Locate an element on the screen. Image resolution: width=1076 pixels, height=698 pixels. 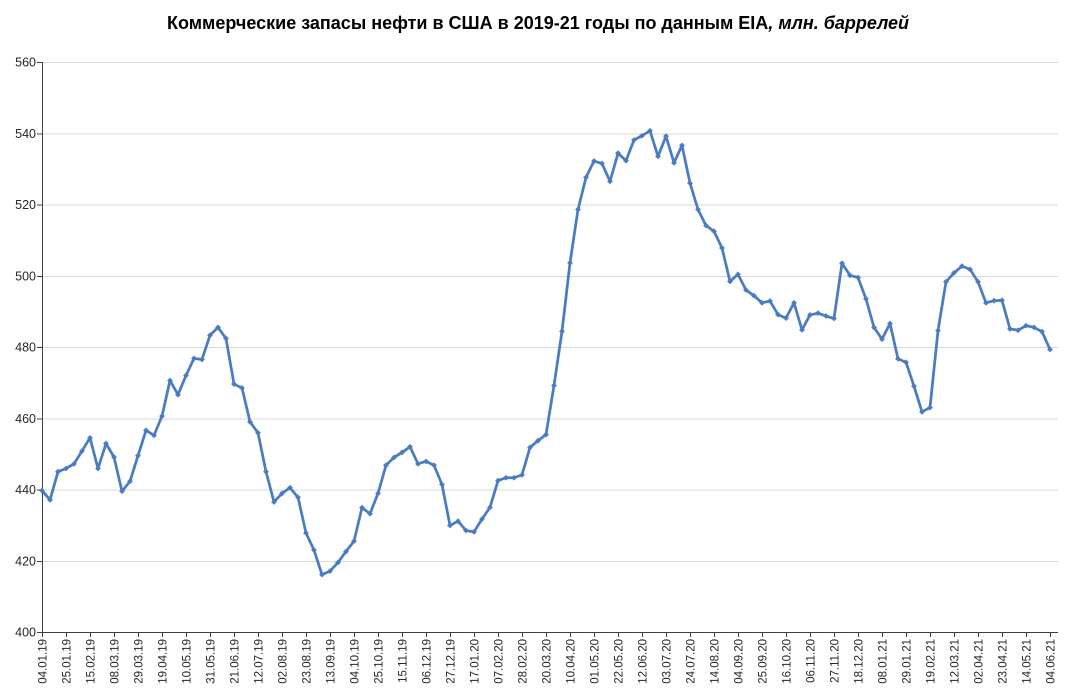
y-axis-label: 520 is located at coordinates (25, 205).